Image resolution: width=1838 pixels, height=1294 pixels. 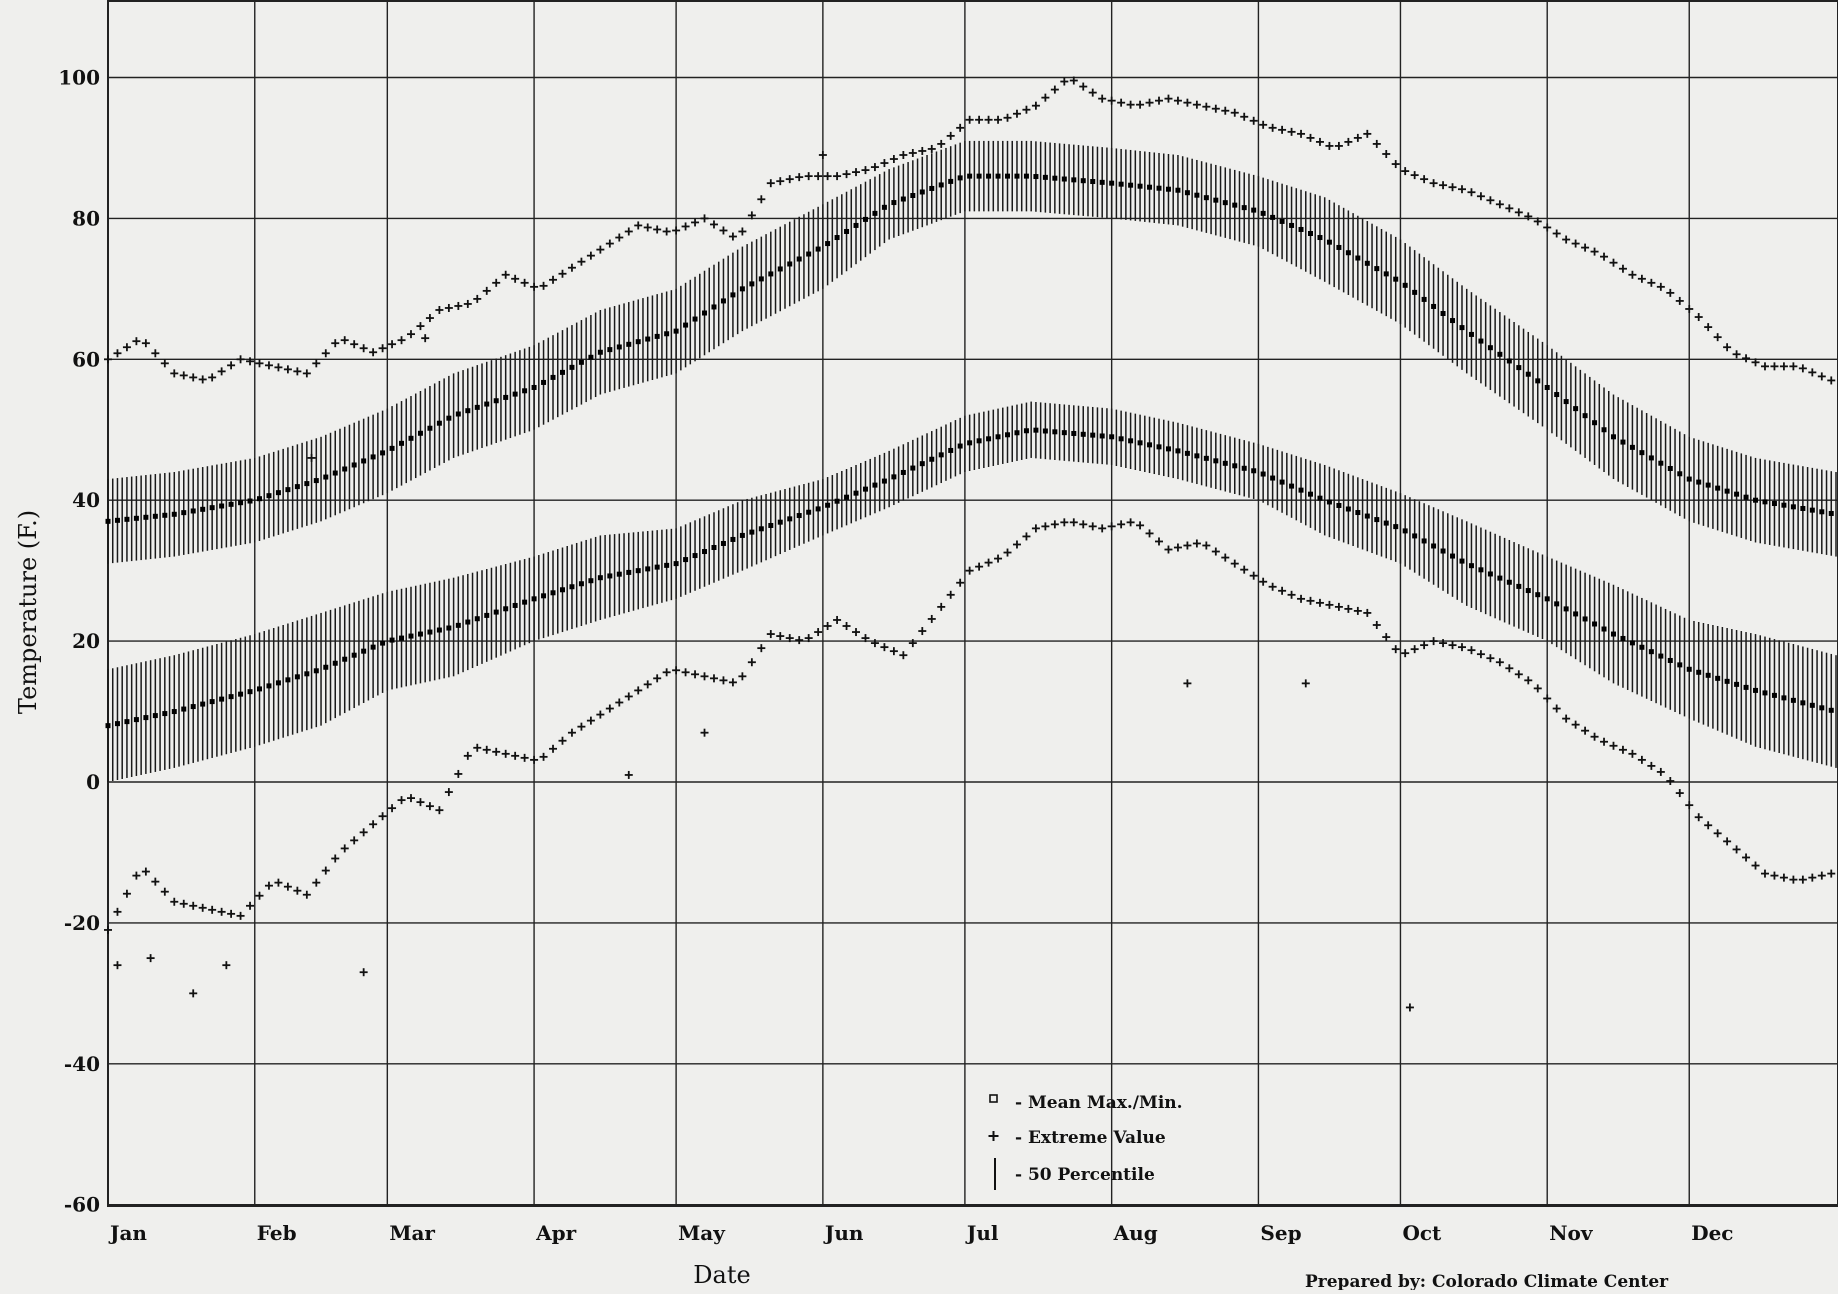 What do you see at coordinates (556, 1233) in the screenshot?
I see `x-tick-label: Apr` at bounding box center [556, 1233].